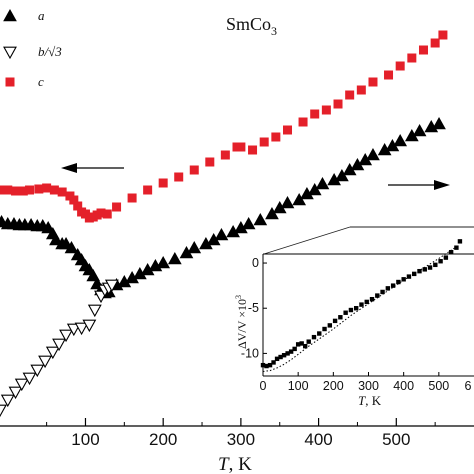 The height and width of the screenshot is (474, 474). Describe the element at coordinates (419, 185) in the screenshot. I see `arrow-right-annotation` at that location.